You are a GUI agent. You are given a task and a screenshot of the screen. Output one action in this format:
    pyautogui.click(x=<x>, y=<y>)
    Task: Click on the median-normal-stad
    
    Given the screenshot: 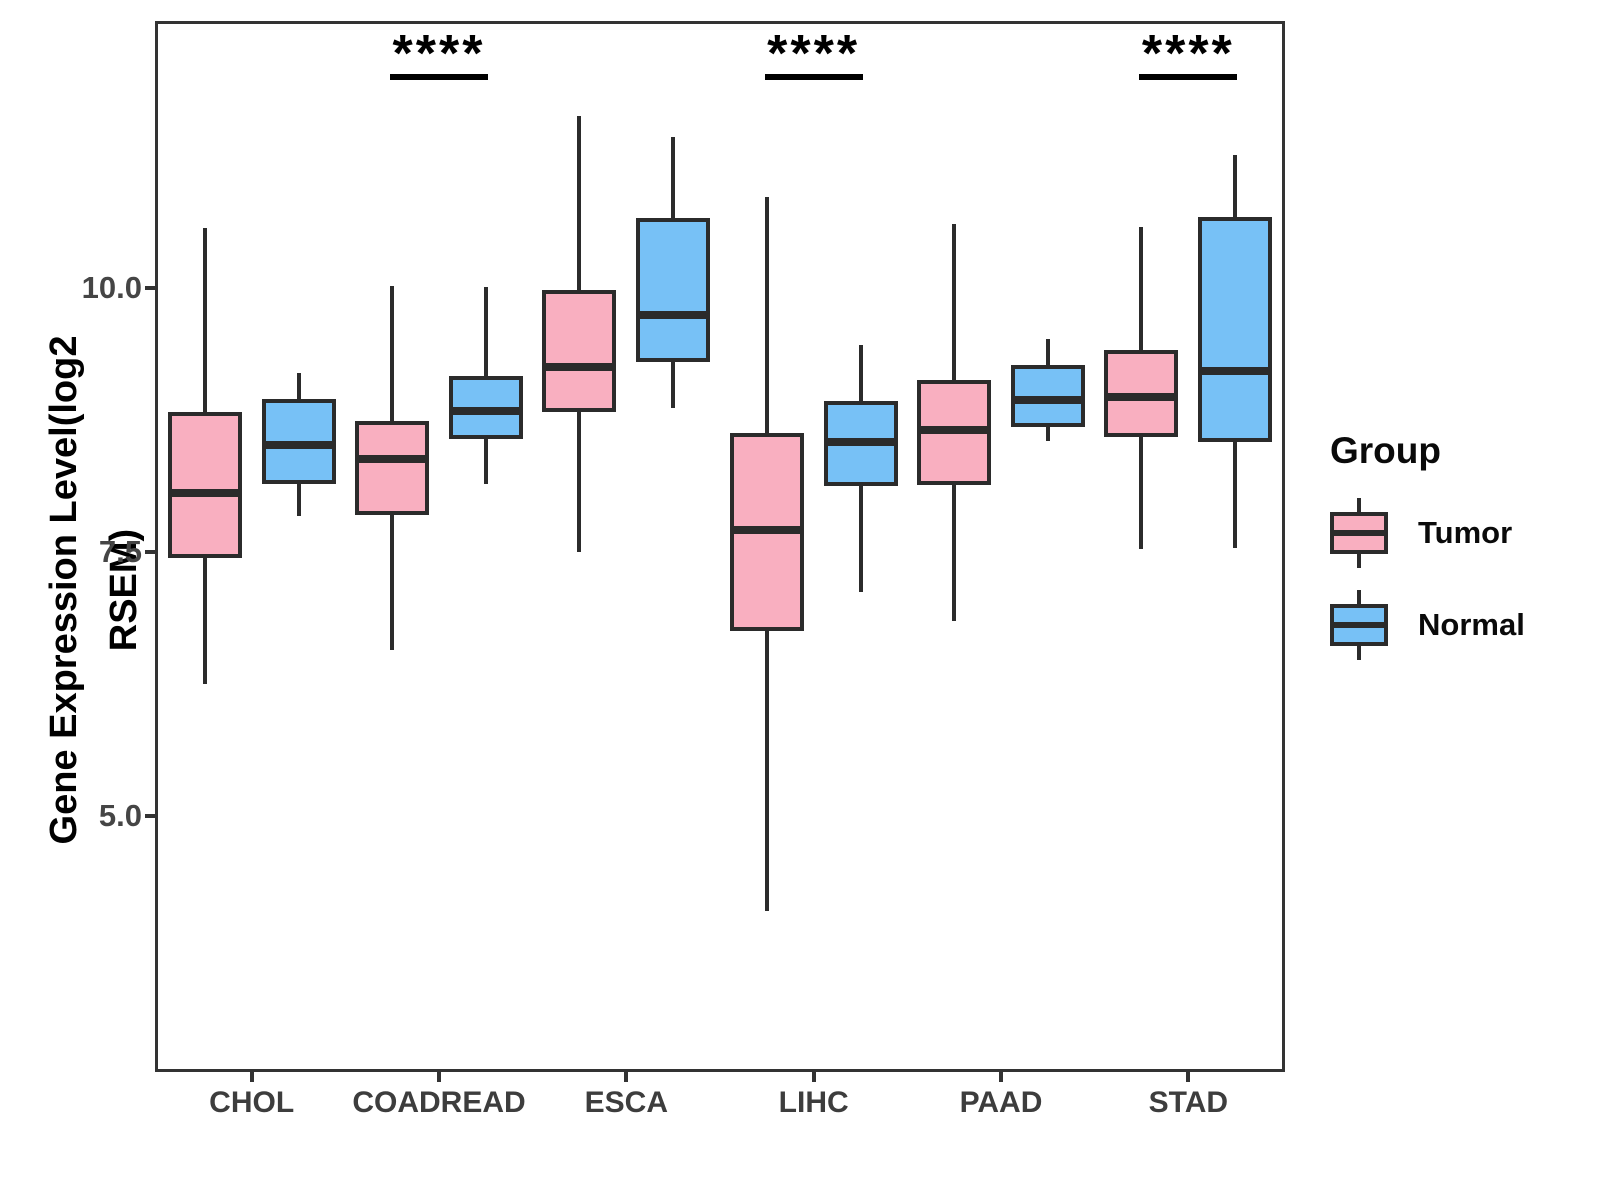 What is the action you would take?
    pyautogui.click(x=1235, y=371)
    